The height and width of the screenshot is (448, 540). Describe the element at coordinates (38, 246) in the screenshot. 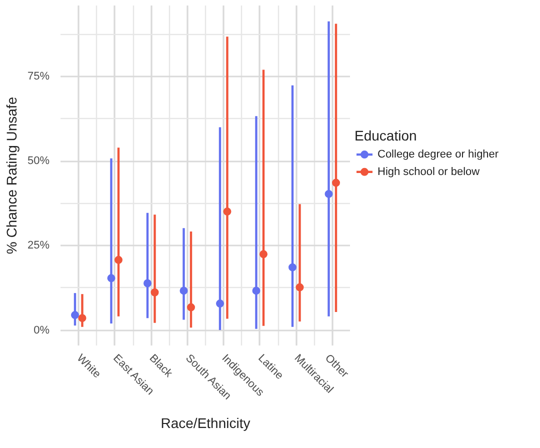

I see `y-tick-label: 25%` at that location.